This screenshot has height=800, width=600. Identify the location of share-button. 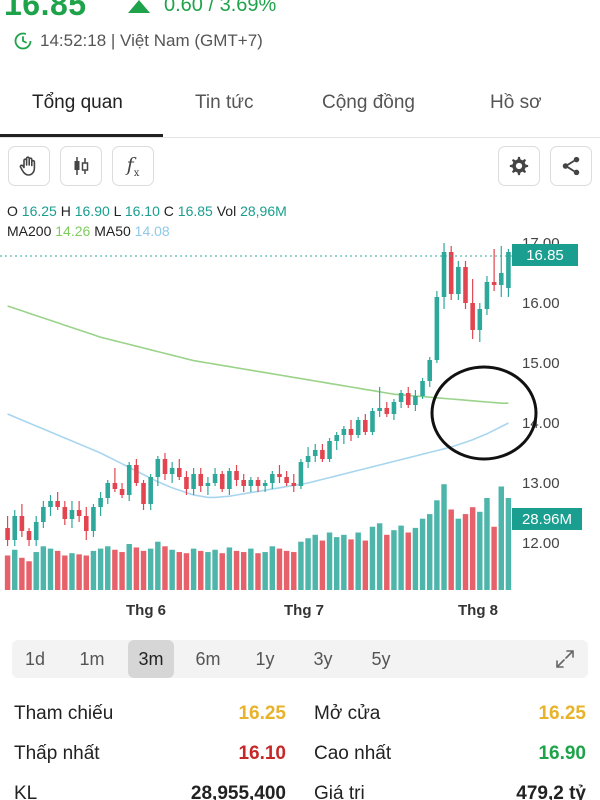
(571, 166).